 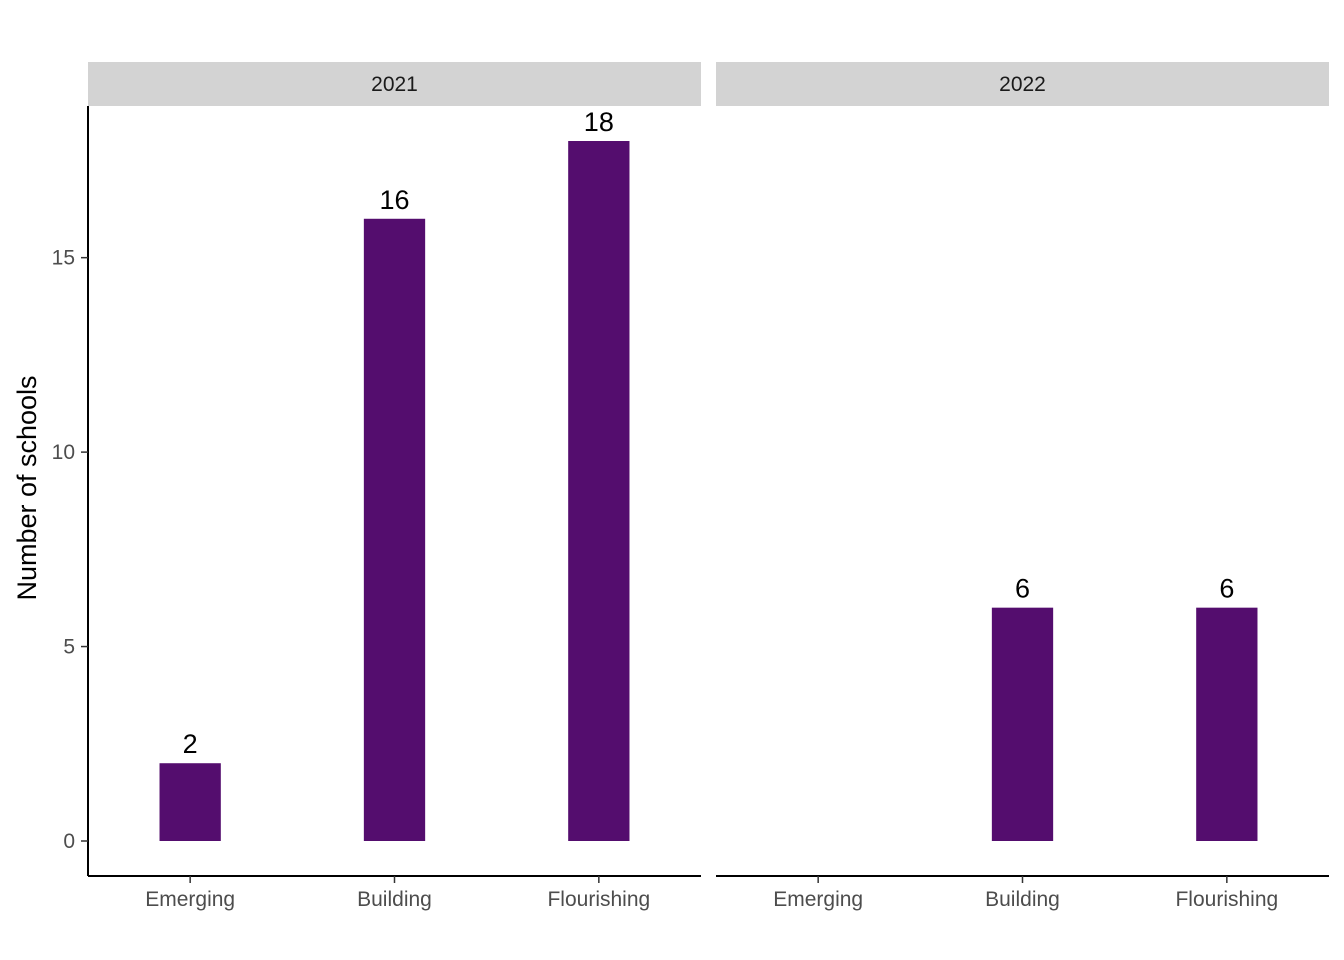 I want to click on y-axis-title: Number of schools, so click(x=27, y=487).